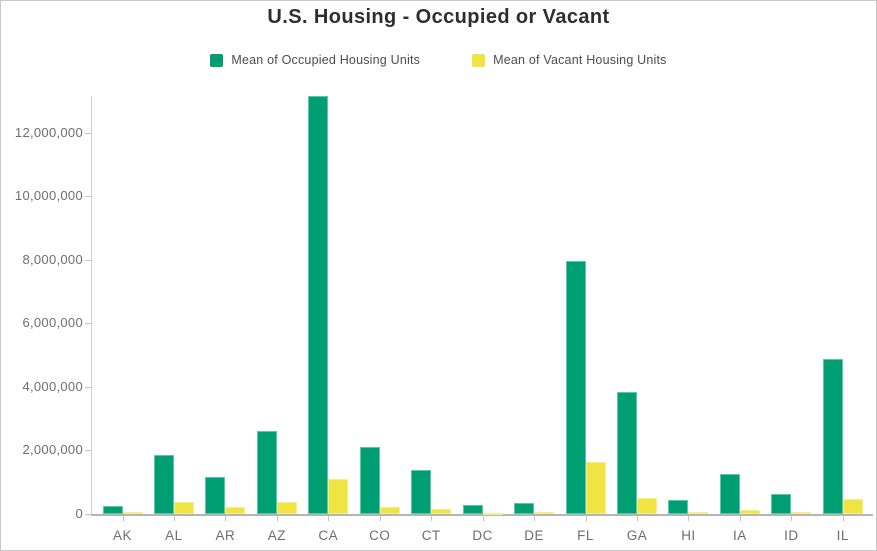 The width and height of the screenshot is (877, 551). I want to click on x-label-CT: CT, so click(431, 535).